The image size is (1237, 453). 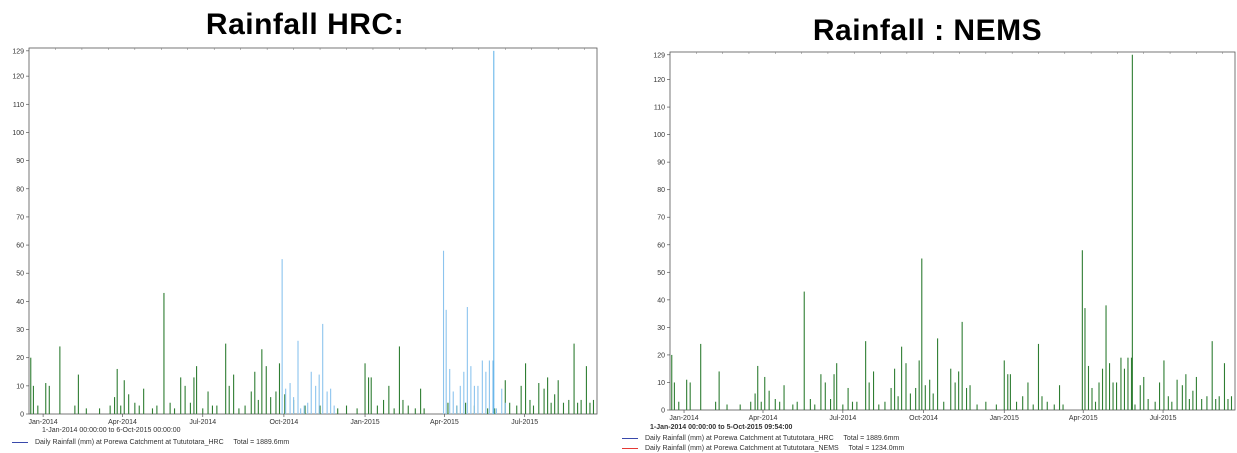 I want to click on chart-title: Rainfall : NEMS, so click(x=927, y=30).